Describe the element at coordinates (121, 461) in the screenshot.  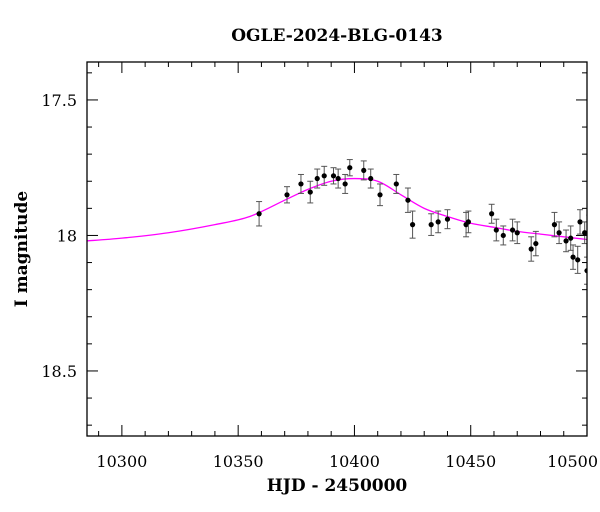
I see `x-tick-label: 10300` at that location.